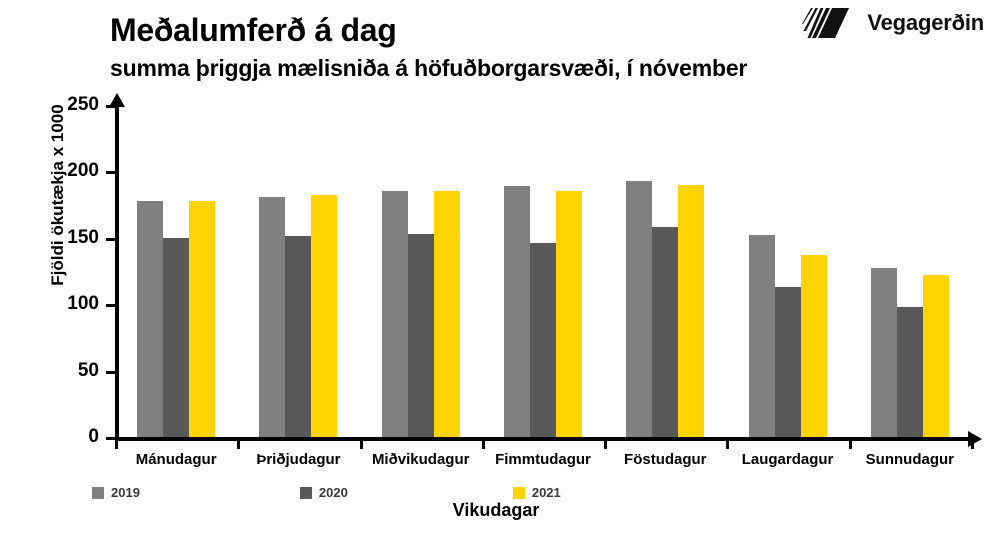 This screenshot has height=547, width=992. I want to click on category-label: Föstudagur, so click(665, 459).